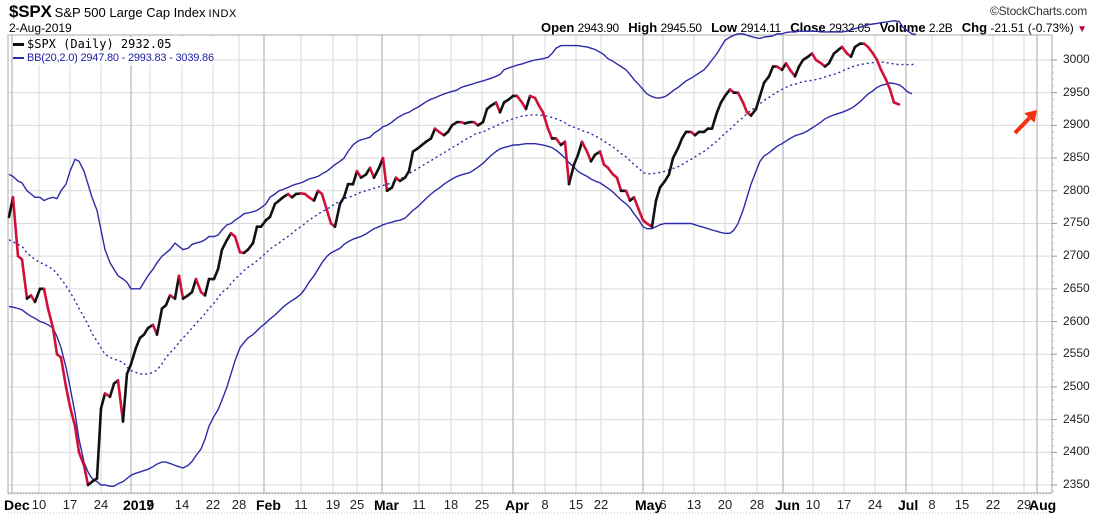  I want to click on chg-value: -21.51 (-0.73%), so click(1032, 28).